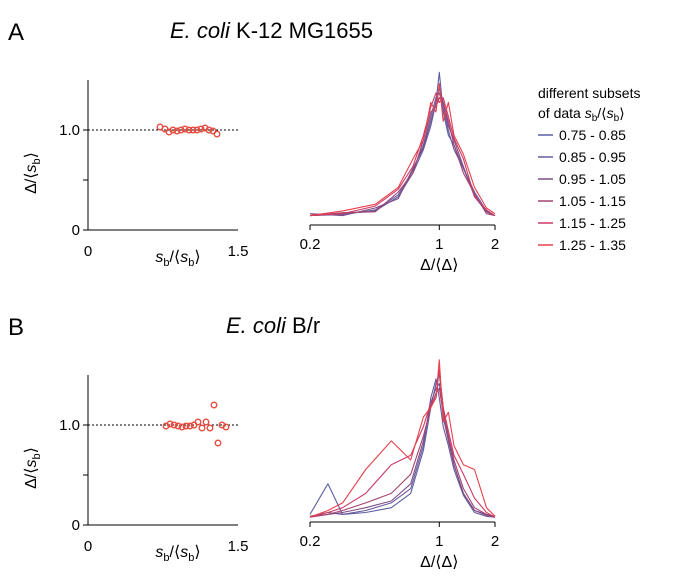  Describe the element at coordinates (601, 113) in the screenshot. I see `legend-title-mid: /⟨` at that location.